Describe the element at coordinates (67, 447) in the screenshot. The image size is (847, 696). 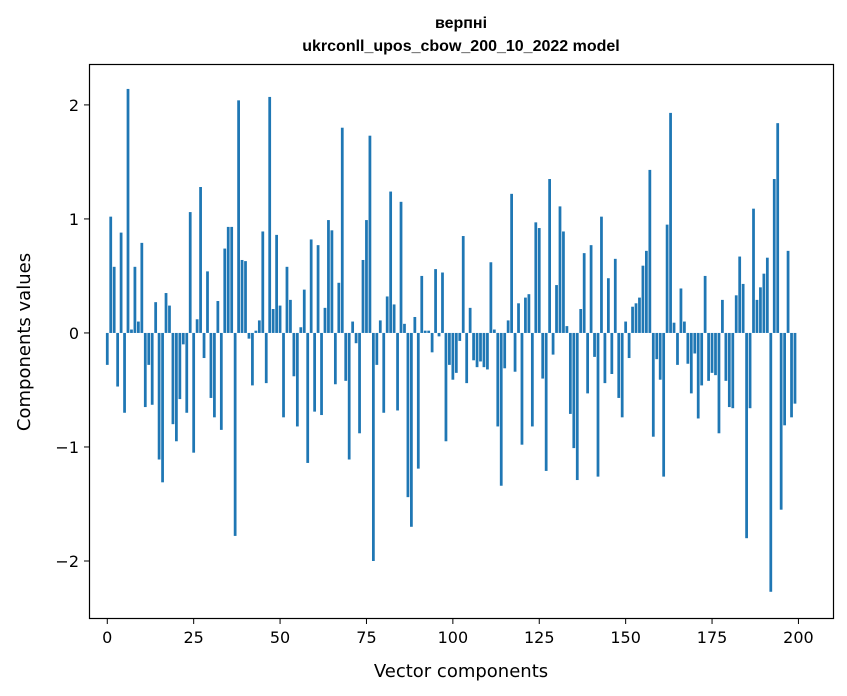
I see `y-tick-label: −1` at that location.